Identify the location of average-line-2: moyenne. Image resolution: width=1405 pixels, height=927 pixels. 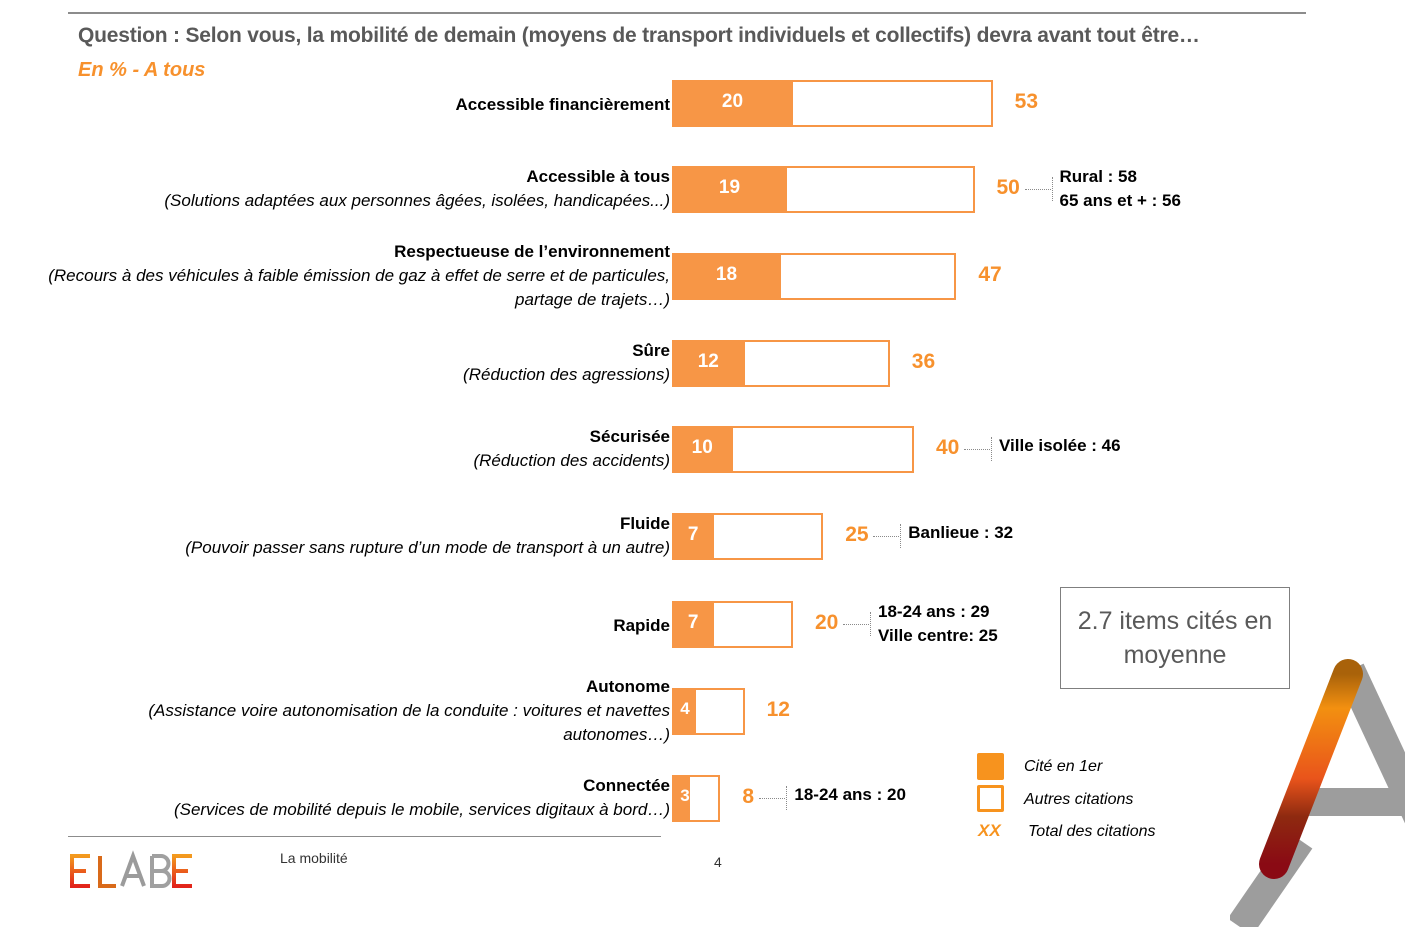
(1175, 655).